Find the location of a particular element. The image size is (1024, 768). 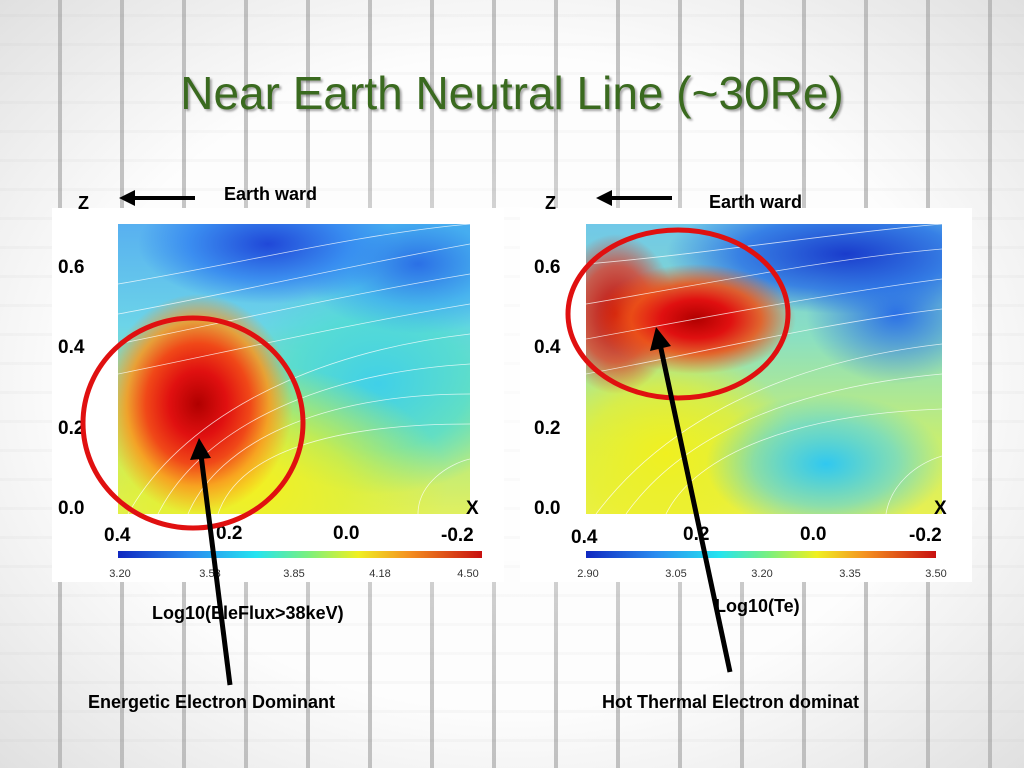

slide-title: Near Earth Neutral Line (~30Re) is located at coordinates (512, 93).